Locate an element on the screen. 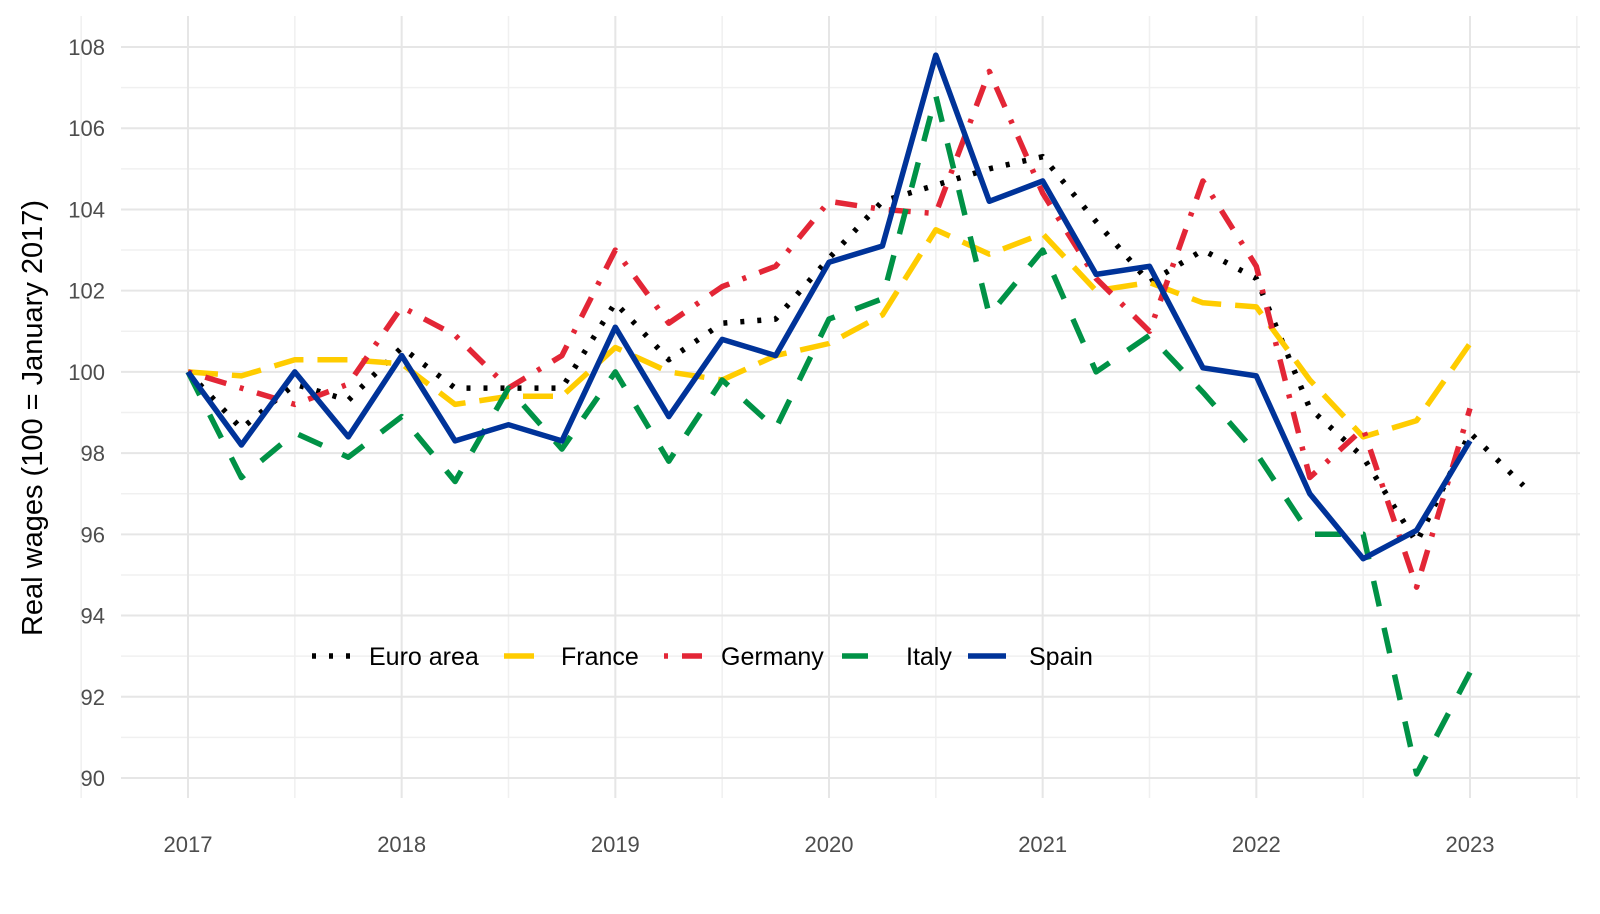  x-tick-label: 2019 is located at coordinates (615, 844).